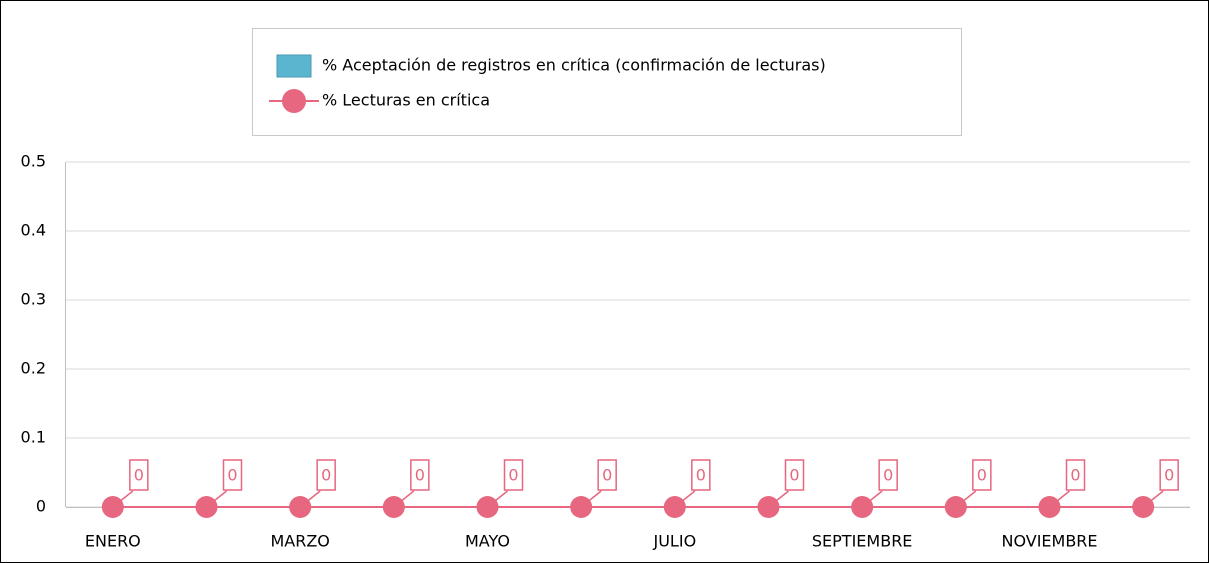 This screenshot has width=1209, height=563. Describe the element at coordinates (294, 66) in the screenshot. I see `legend-swatch` at that location.